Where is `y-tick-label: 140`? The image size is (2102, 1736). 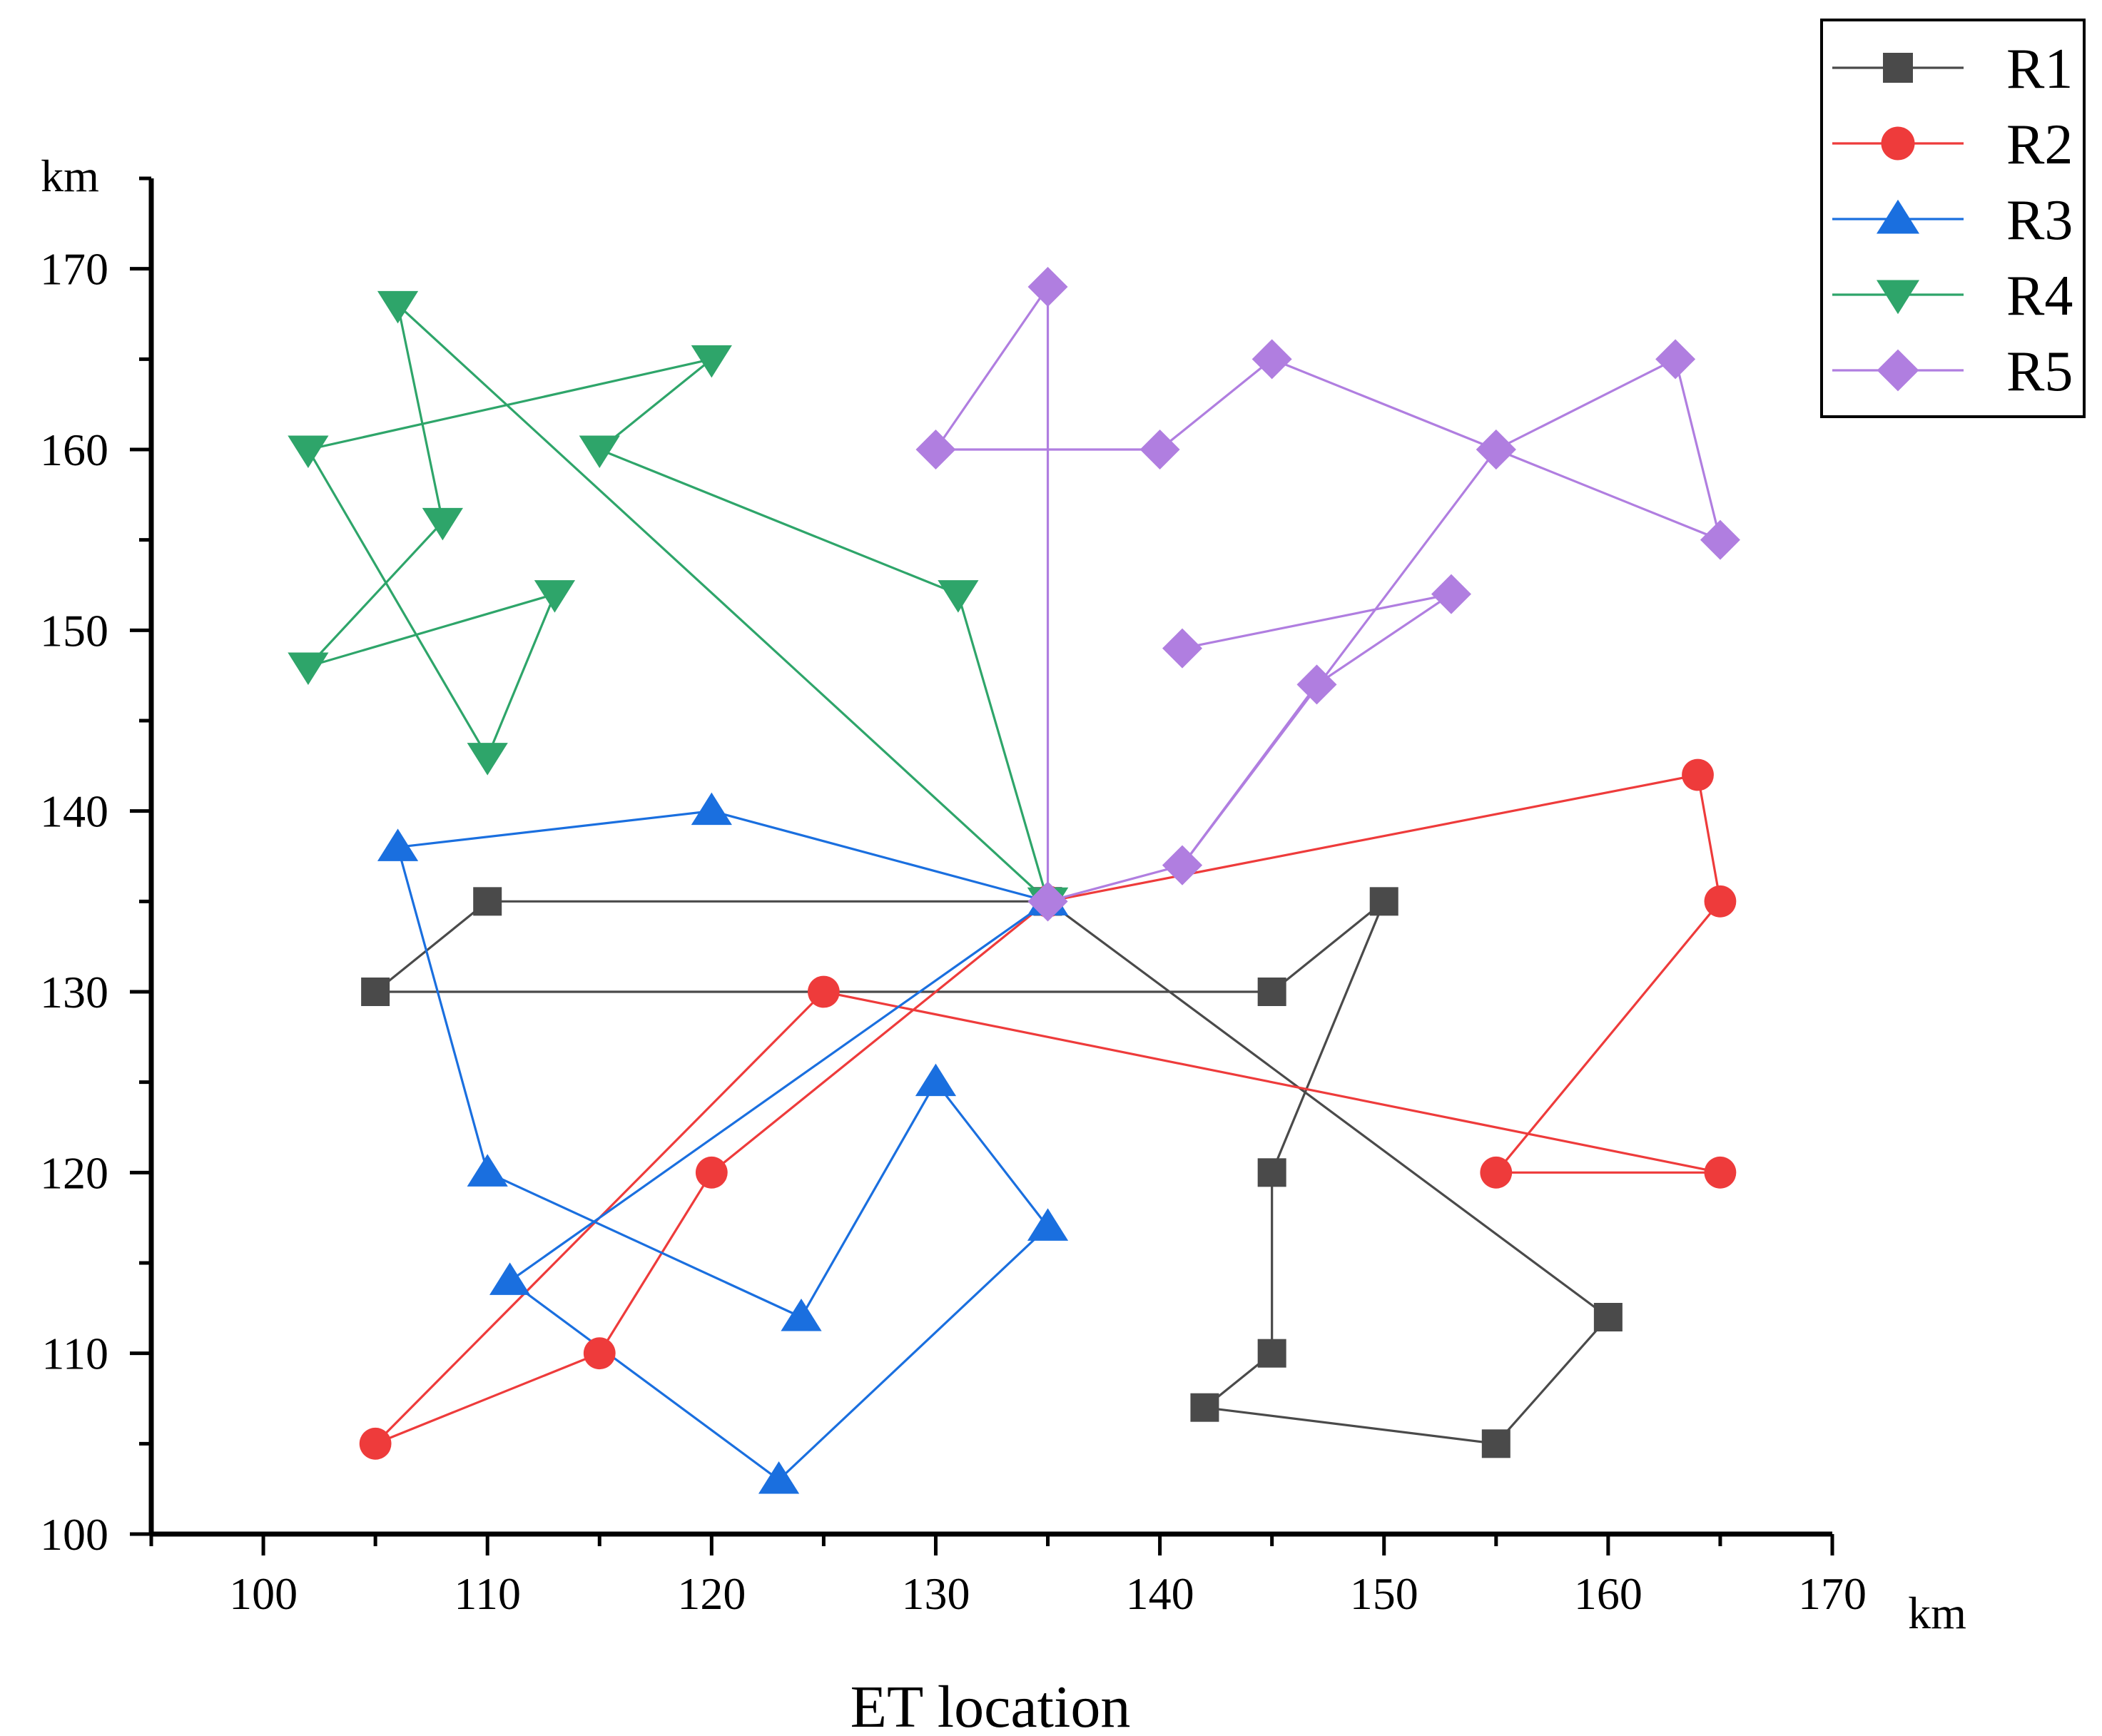
y-tick-label: 140 is located at coordinates (74, 811).